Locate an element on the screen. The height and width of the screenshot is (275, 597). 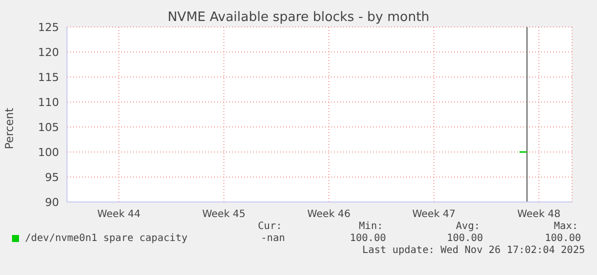
text: Avg: is located at coordinates (468, 226).